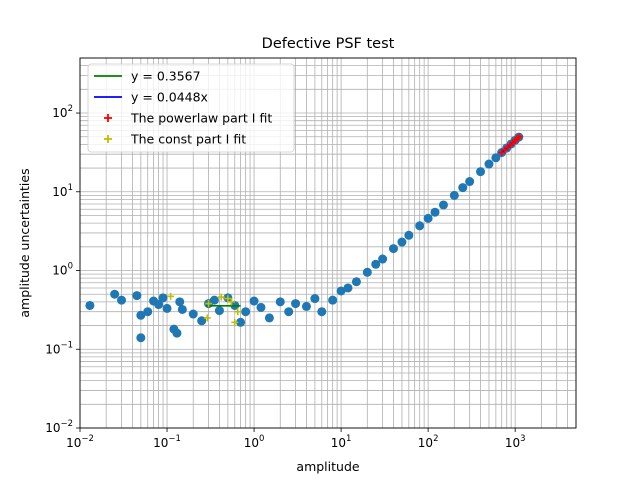  Describe the element at coordinates (201, 118) in the screenshot. I see `legend-label: The powerlaw part I fit` at that location.